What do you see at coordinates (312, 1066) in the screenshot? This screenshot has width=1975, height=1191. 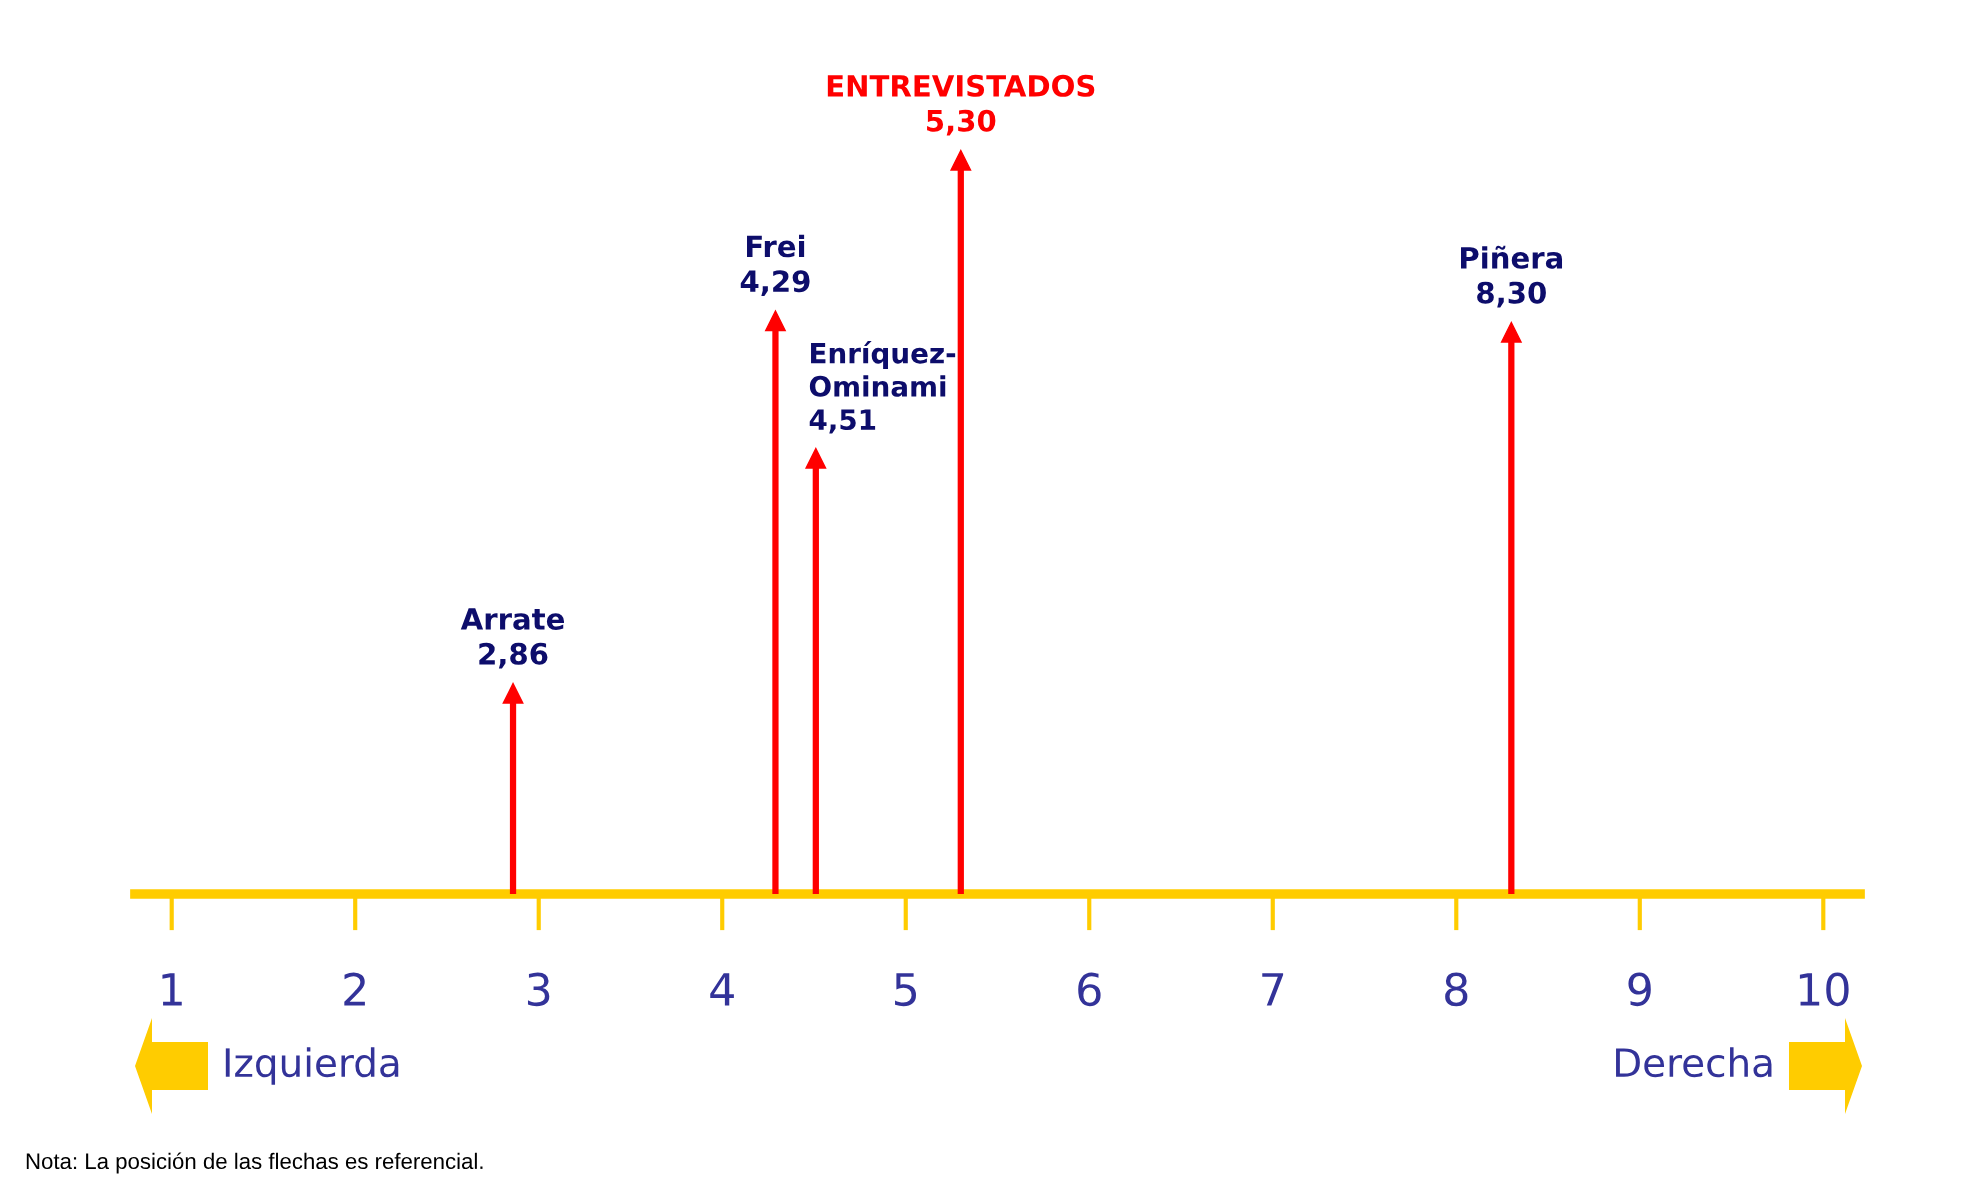 I see `text: Izquierda` at bounding box center [312, 1066].